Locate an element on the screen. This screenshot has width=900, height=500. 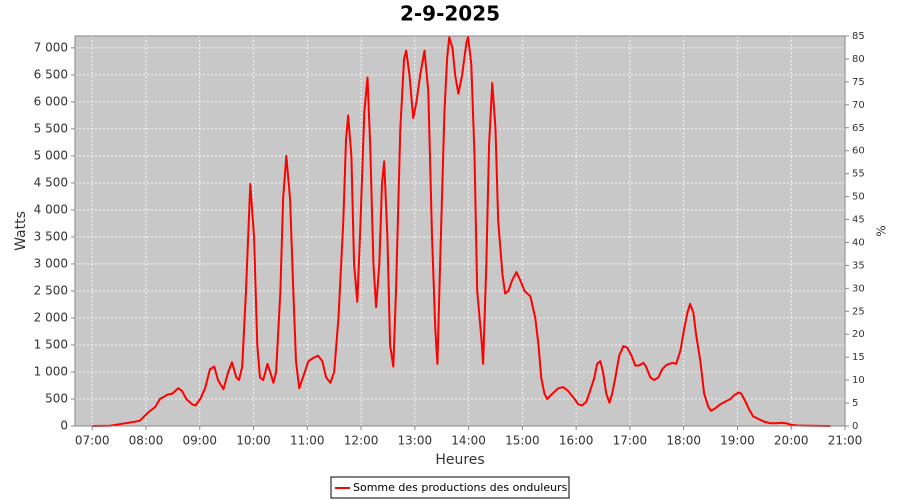
y-tick-label: 2 000 is located at coordinates (51, 317).